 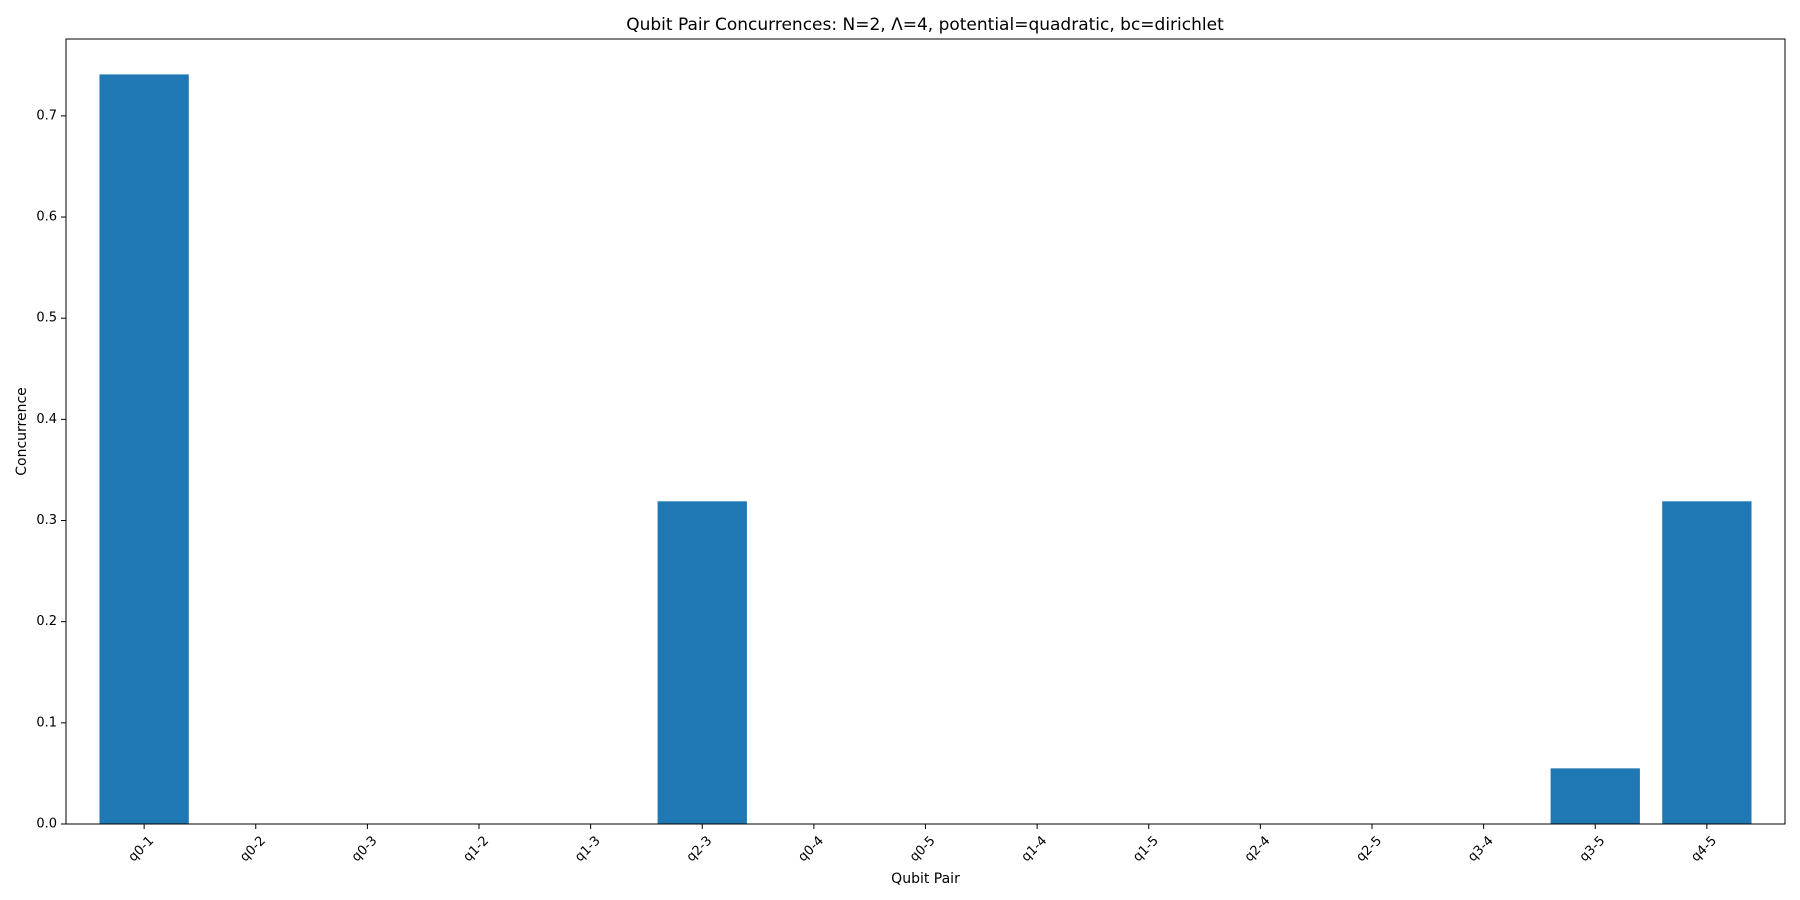 What do you see at coordinates (922, 848) in the screenshot?
I see `x-tick-label: q0-5` at bounding box center [922, 848].